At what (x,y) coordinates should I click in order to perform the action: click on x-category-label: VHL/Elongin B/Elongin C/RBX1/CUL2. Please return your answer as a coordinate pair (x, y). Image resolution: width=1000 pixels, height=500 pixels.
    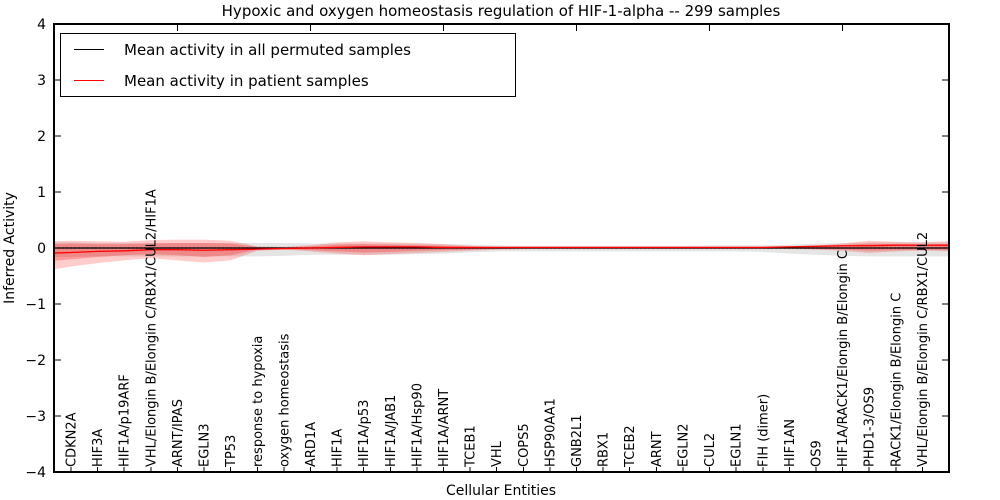
    Looking at the image, I should click on (923, 349).